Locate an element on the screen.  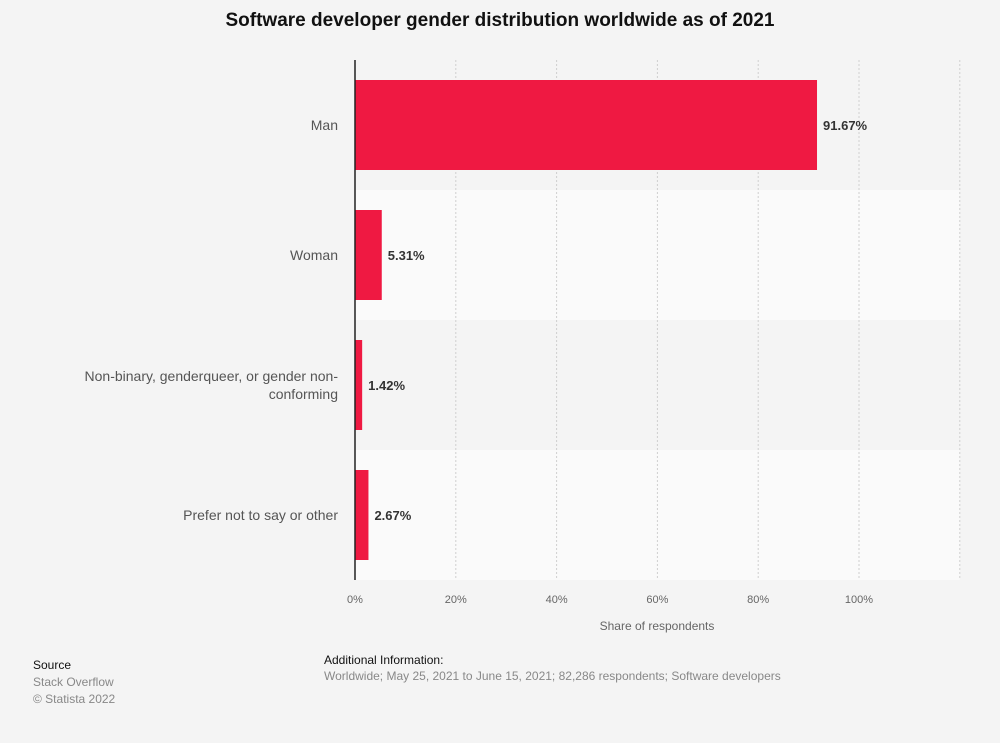
data-label: 91.67% is located at coordinates (845, 125).